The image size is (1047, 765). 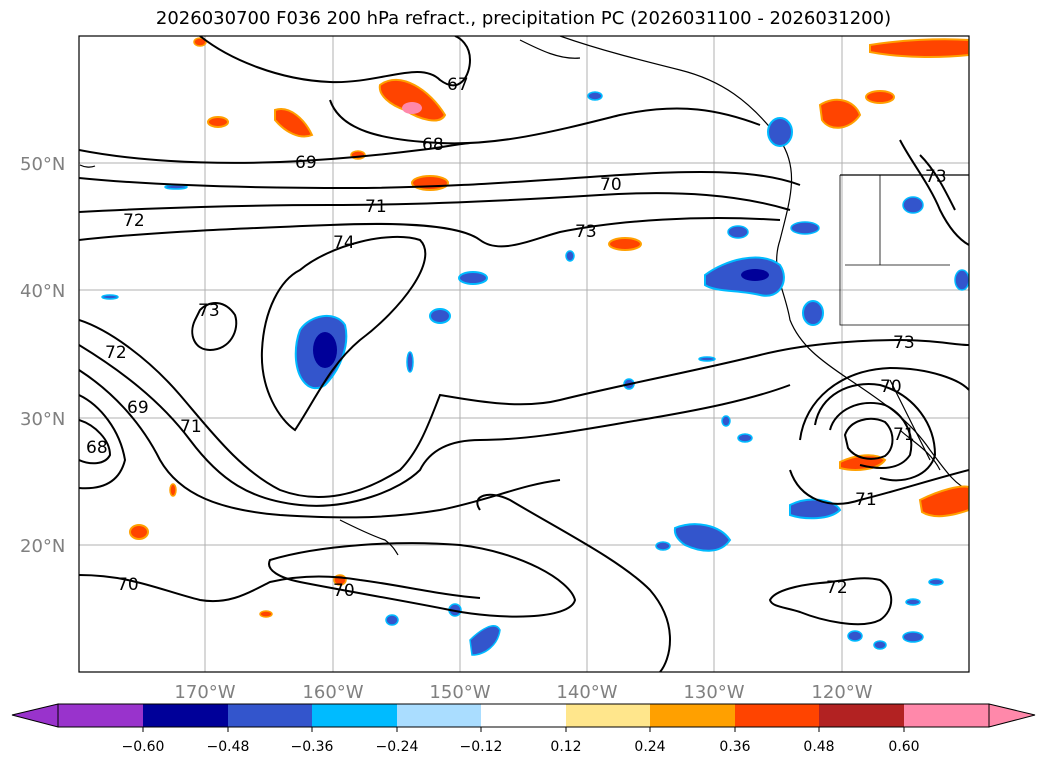 I want to click on contour-label-68: 68, so click(x=433, y=145).